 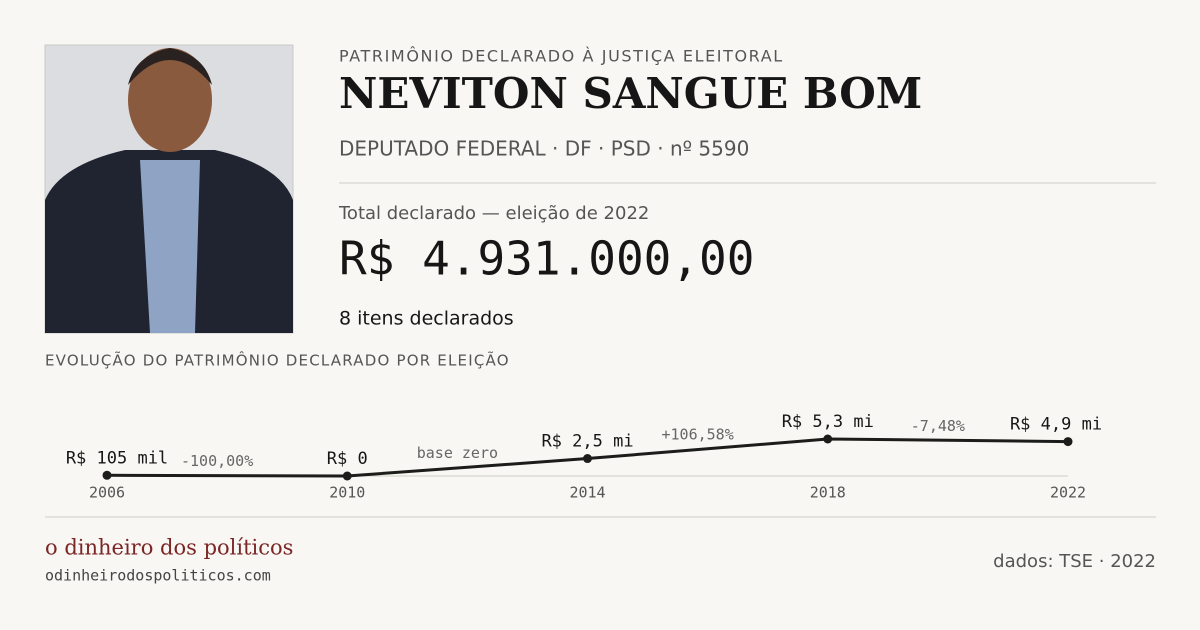 What do you see at coordinates (630, 93) in the screenshot?
I see `name: NEVITON SANGUE BOM` at bounding box center [630, 93].